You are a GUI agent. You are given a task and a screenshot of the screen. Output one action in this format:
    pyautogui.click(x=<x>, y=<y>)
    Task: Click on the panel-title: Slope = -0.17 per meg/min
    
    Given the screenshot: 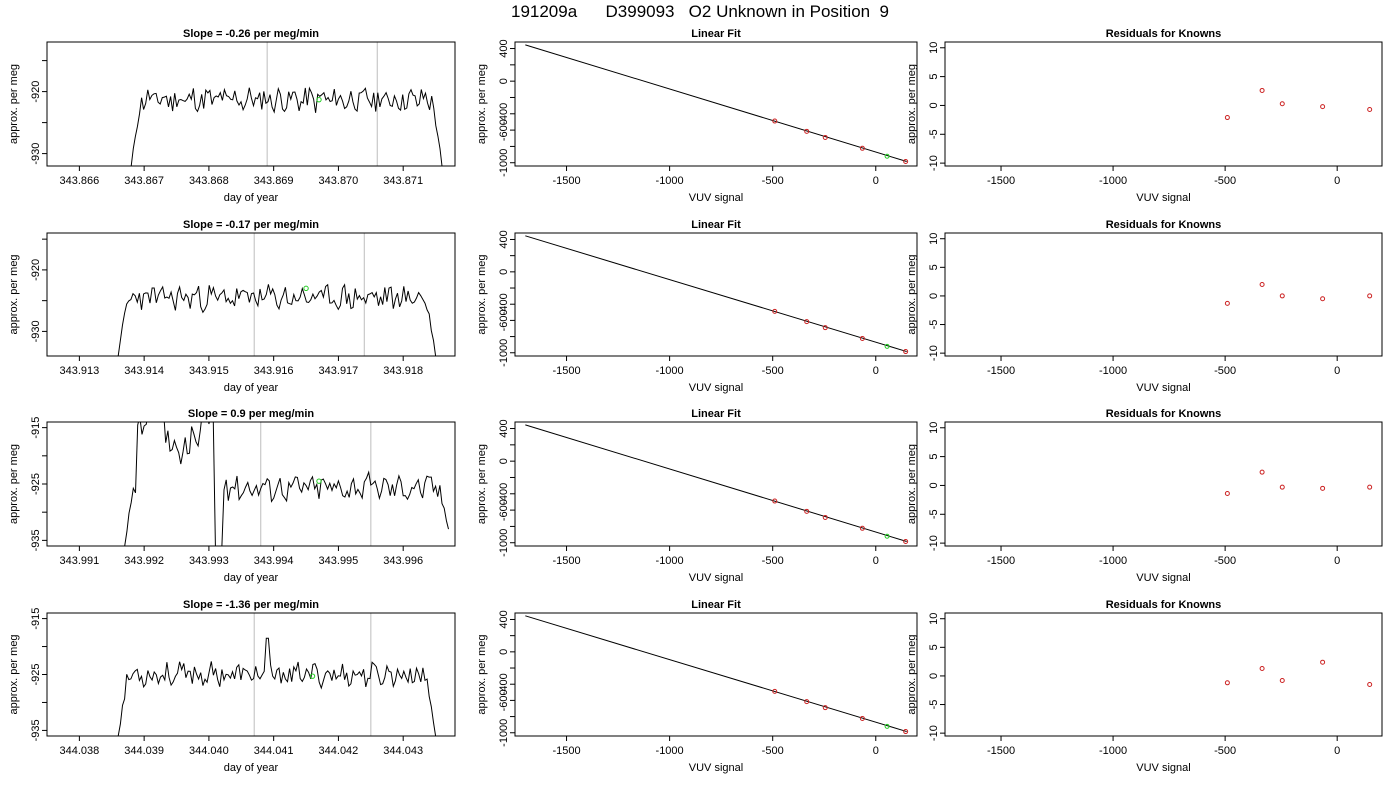 What is the action you would take?
    pyautogui.click(x=251, y=225)
    